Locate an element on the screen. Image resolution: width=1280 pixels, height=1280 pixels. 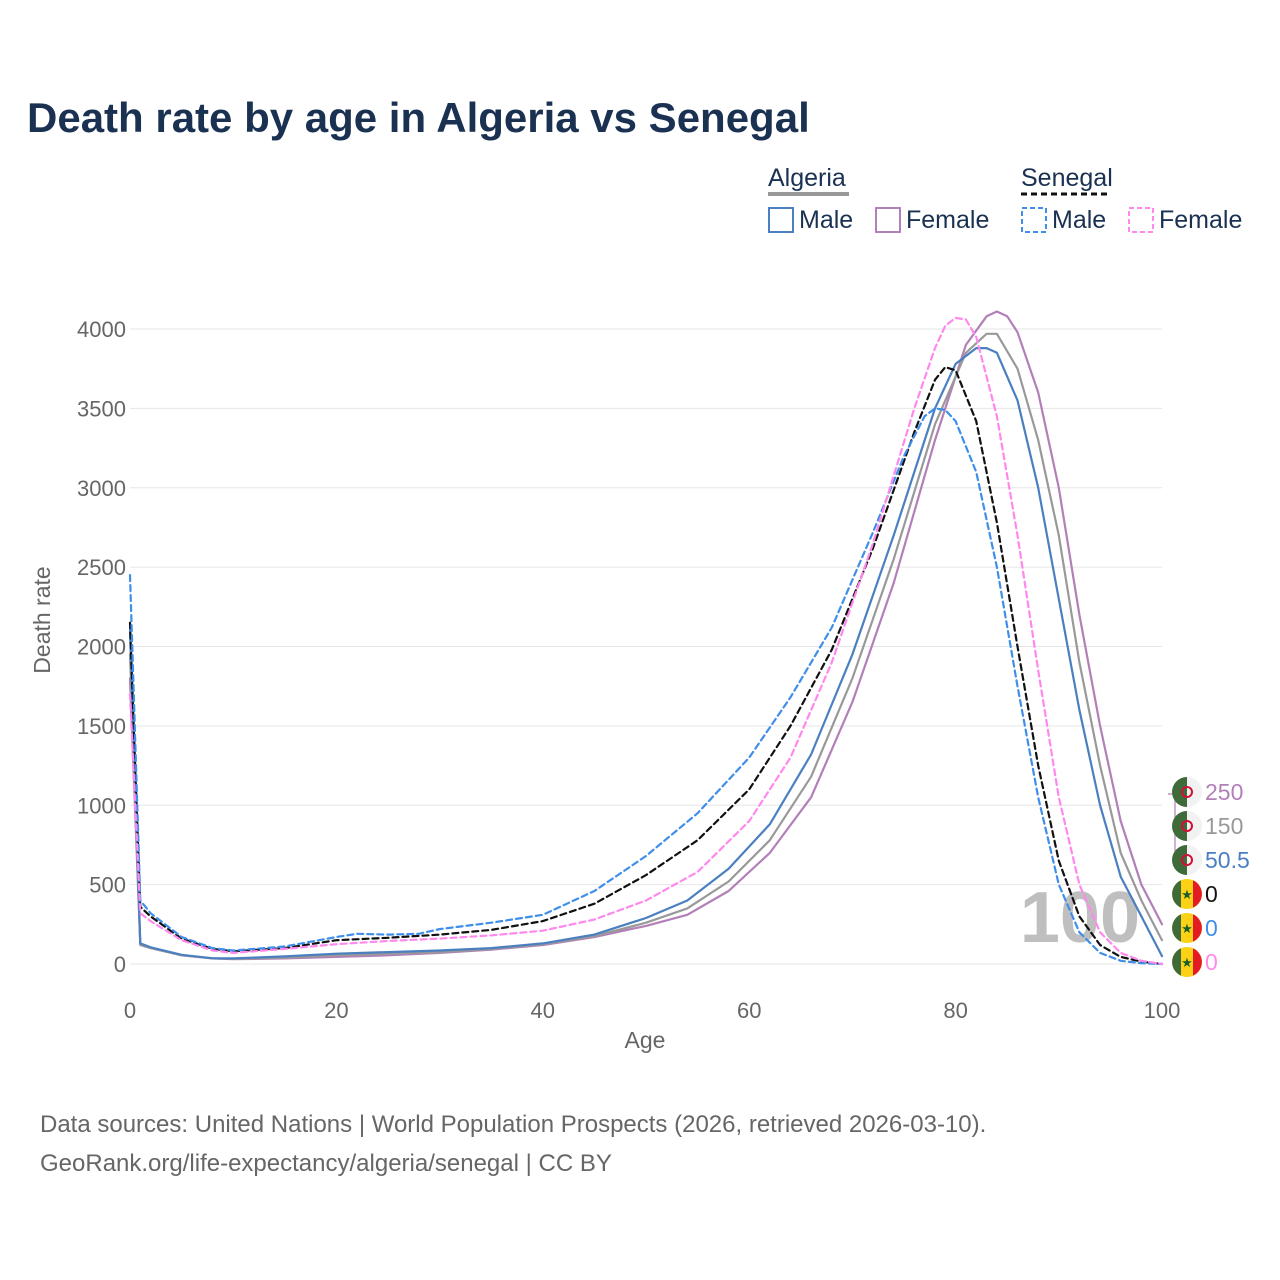
y-tick-label: 2000 is located at coordinates (101, 647).